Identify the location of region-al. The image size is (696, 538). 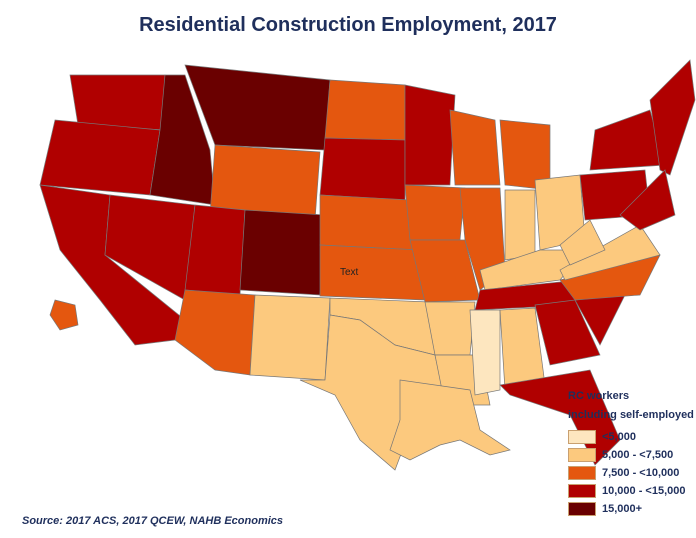
(522, 349).